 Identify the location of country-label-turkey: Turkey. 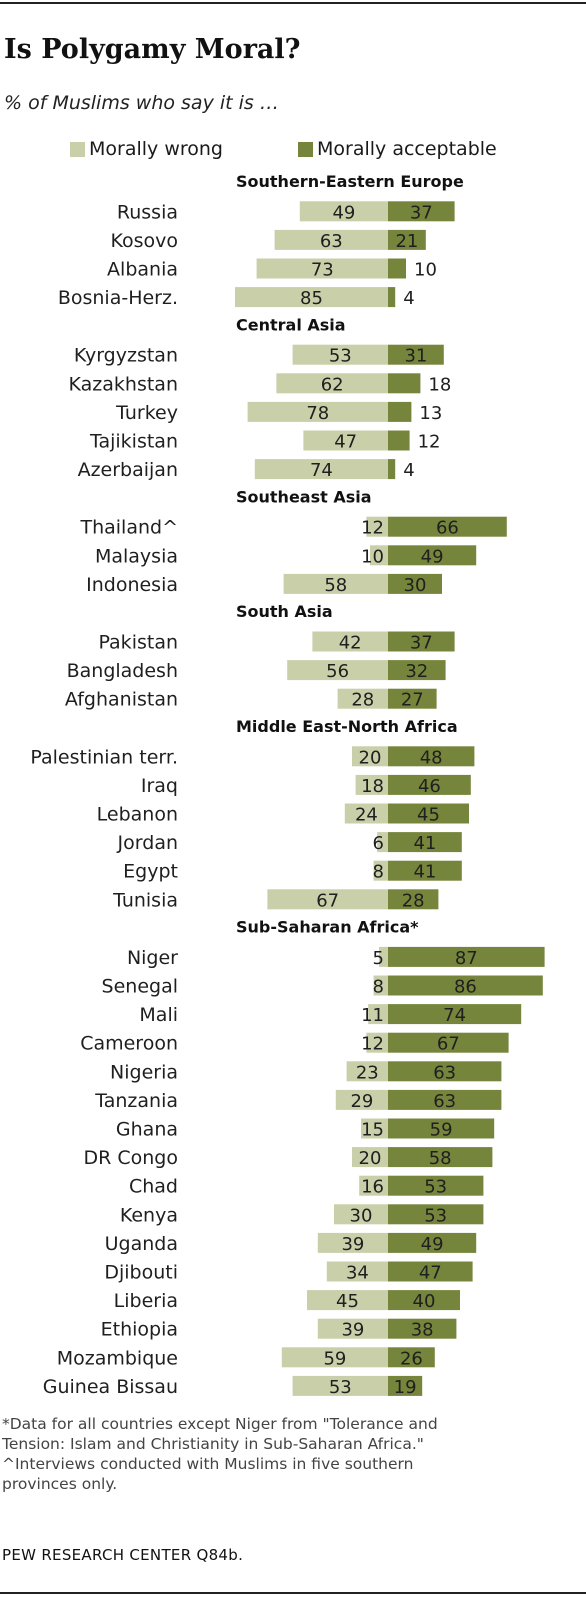
(146, 413).